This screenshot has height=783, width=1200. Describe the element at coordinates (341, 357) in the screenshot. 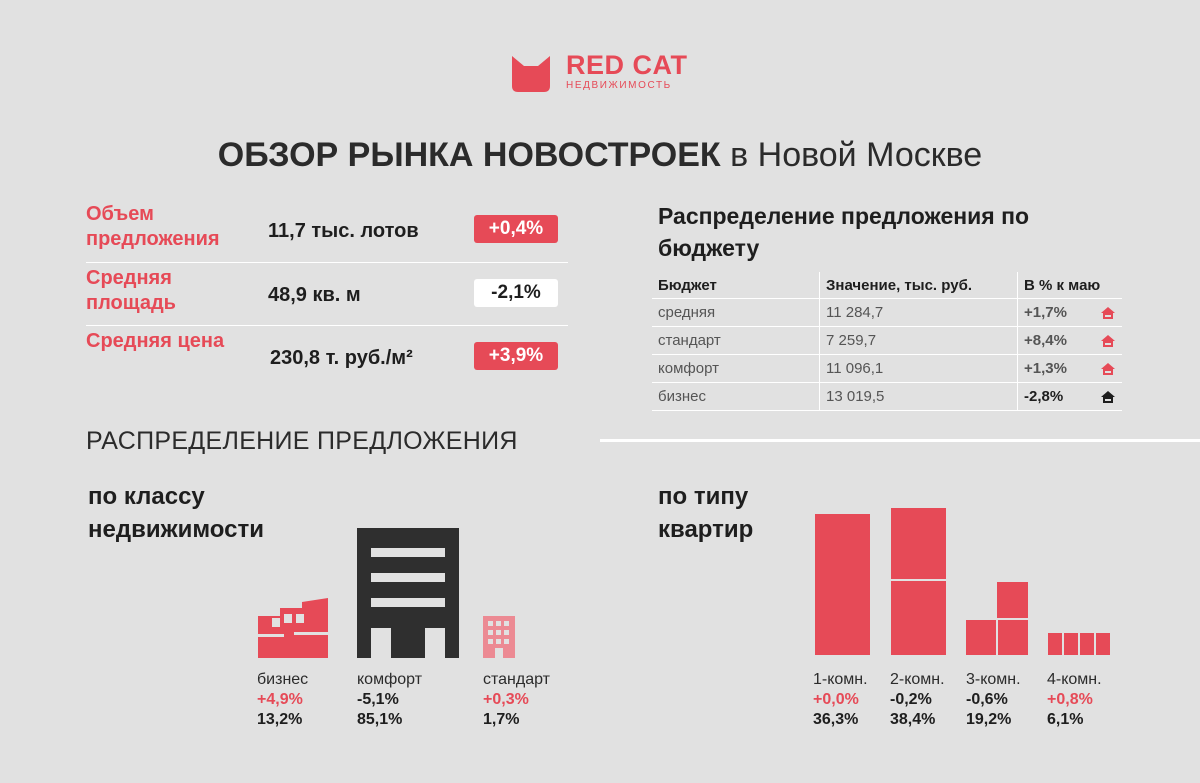

I see `kpi-value: 230,8 т. руб./м²` at that location.